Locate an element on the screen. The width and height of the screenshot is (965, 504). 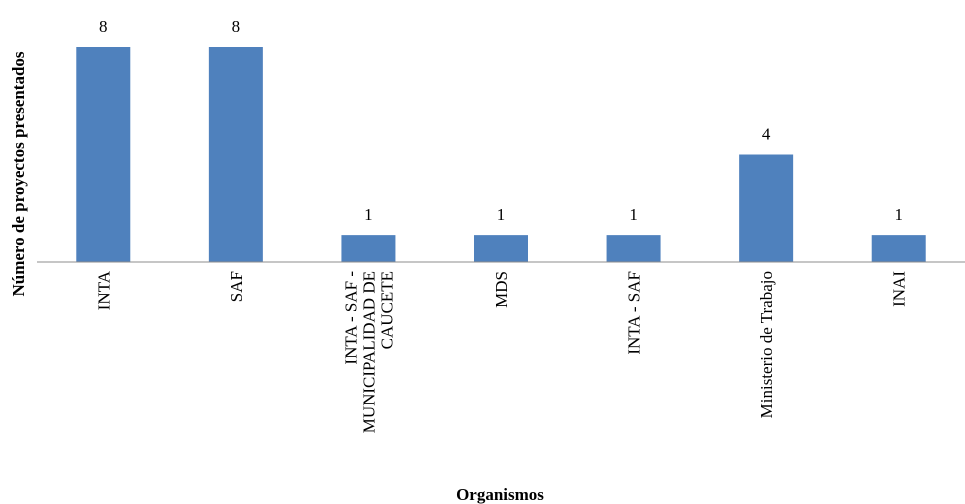
x-tick-label-line: INTA - SAF - is located at coordinates (350, 318).